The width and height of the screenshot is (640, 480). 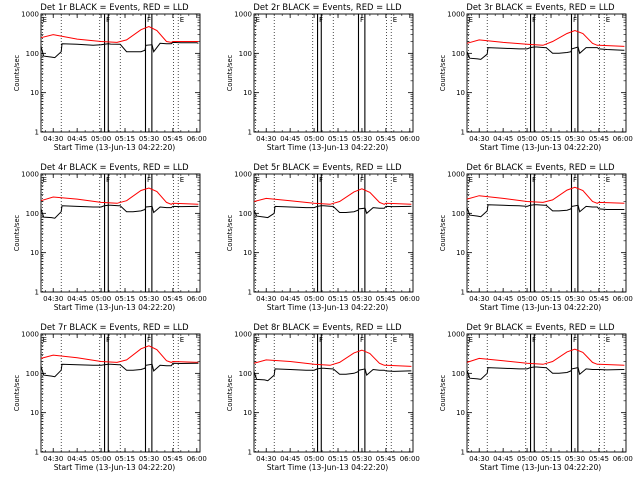 What do you see at coordinates (540, 7) in the screenshot?
I see `panel-title: Det 3r BLACK = Events, RED = LLD` at bounding box center [540, 7].